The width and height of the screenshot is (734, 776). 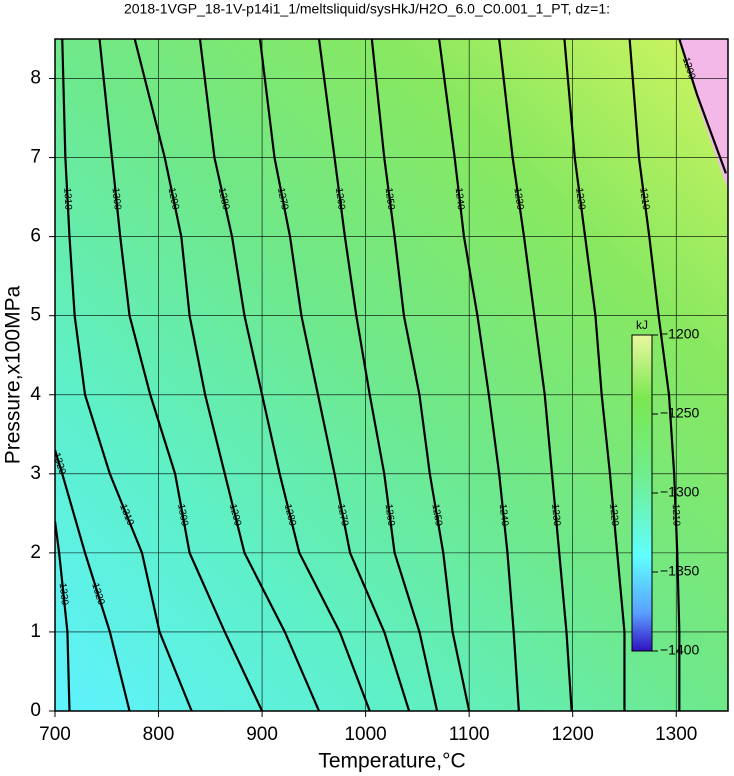 What do you see at coordinates (55, 734) in the screenshot?
I see `x-tick-label: 700` at bounding box center [55, 734].